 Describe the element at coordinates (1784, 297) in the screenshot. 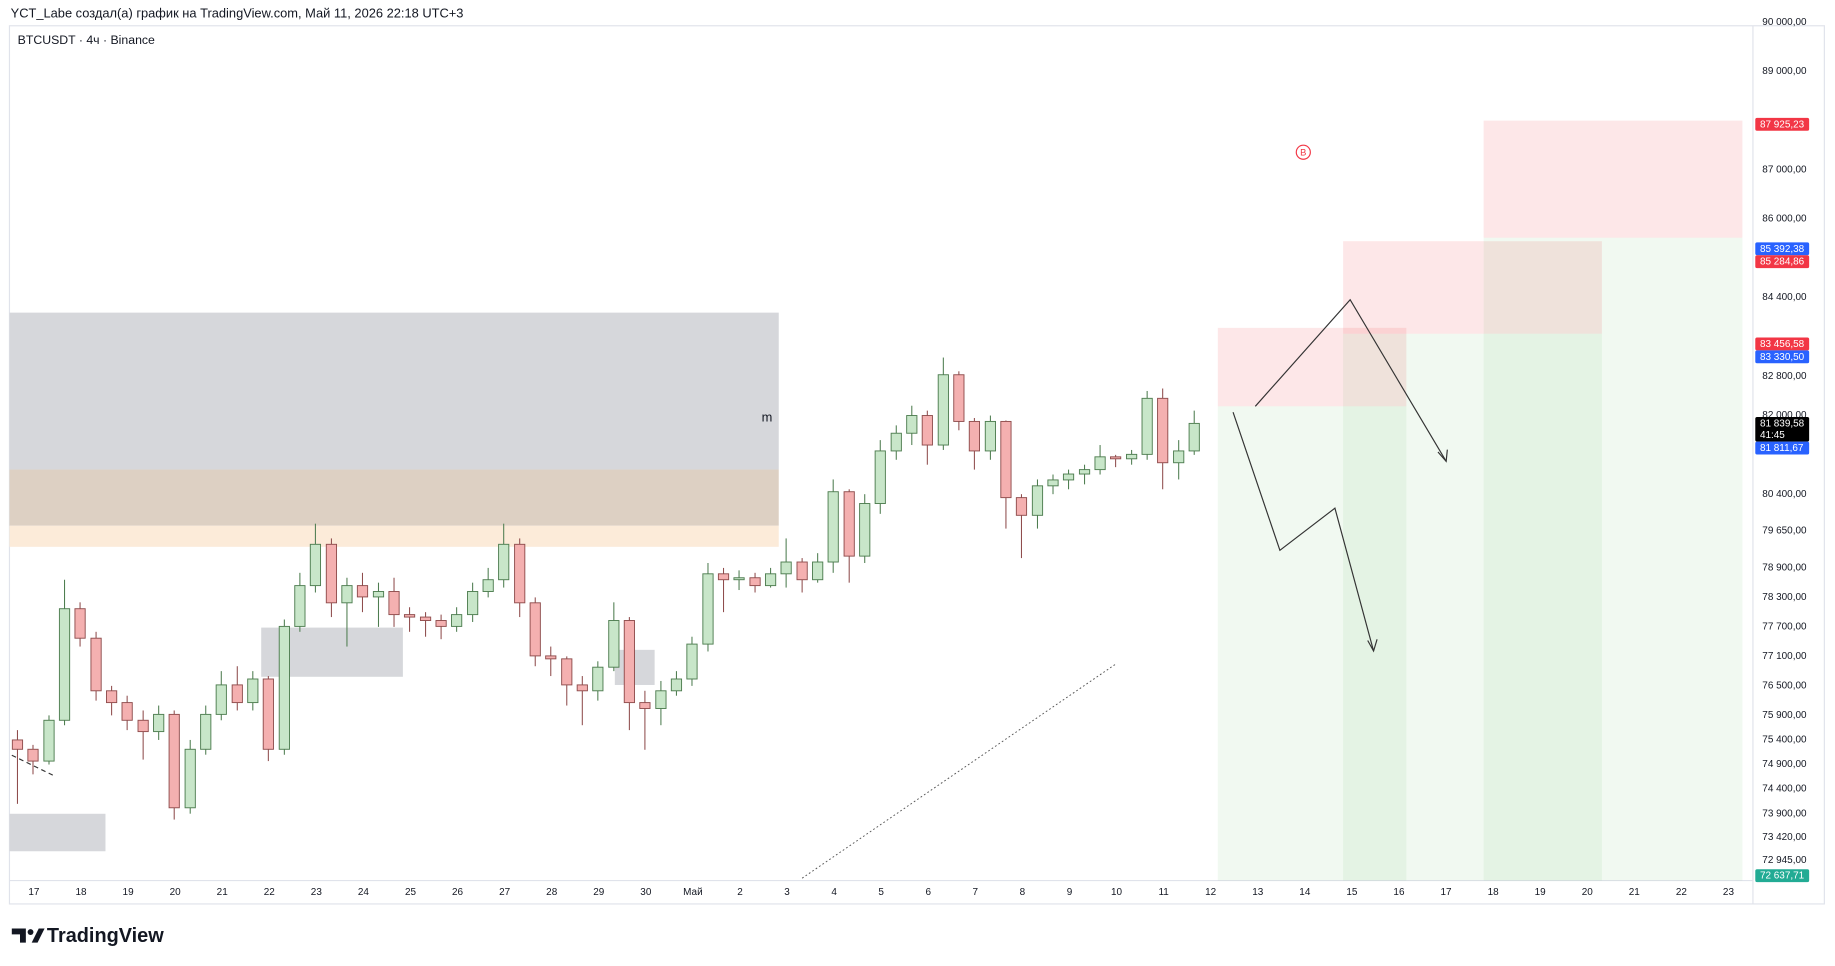

I see `y-tick-label: 84 400,00` at that location.